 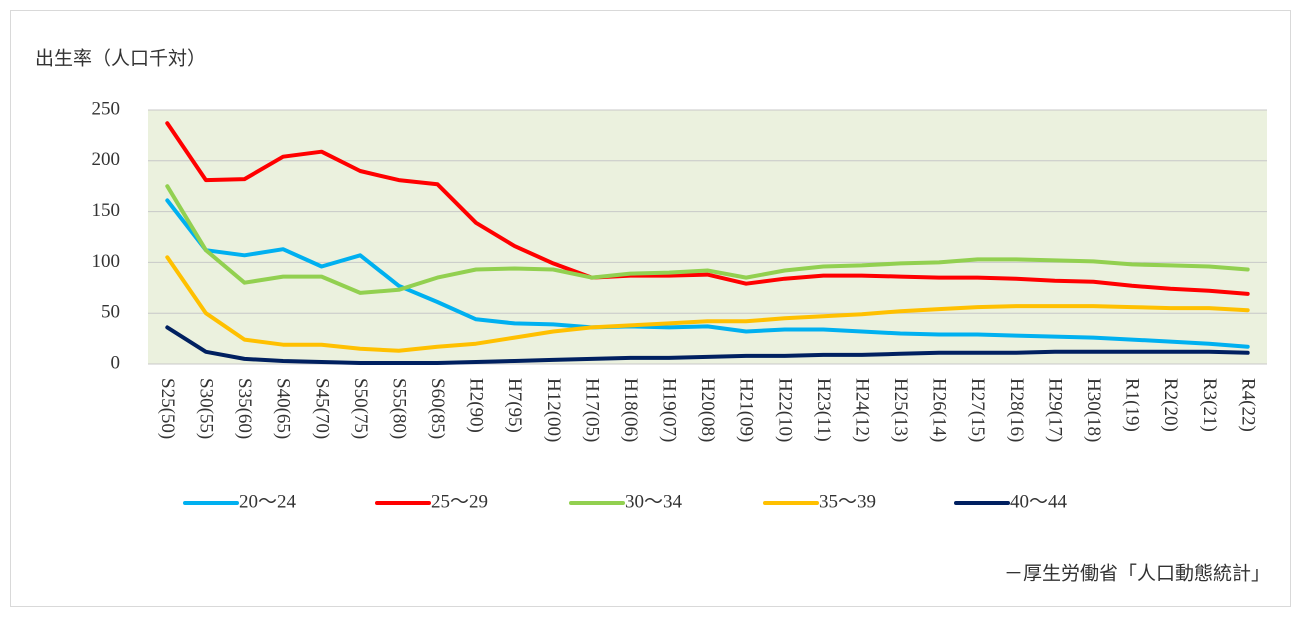 What do you see at coordinates (823, 410) in the screenshot?
I see `x-tick-label: H23(11)` at bounding box center [823, 410].